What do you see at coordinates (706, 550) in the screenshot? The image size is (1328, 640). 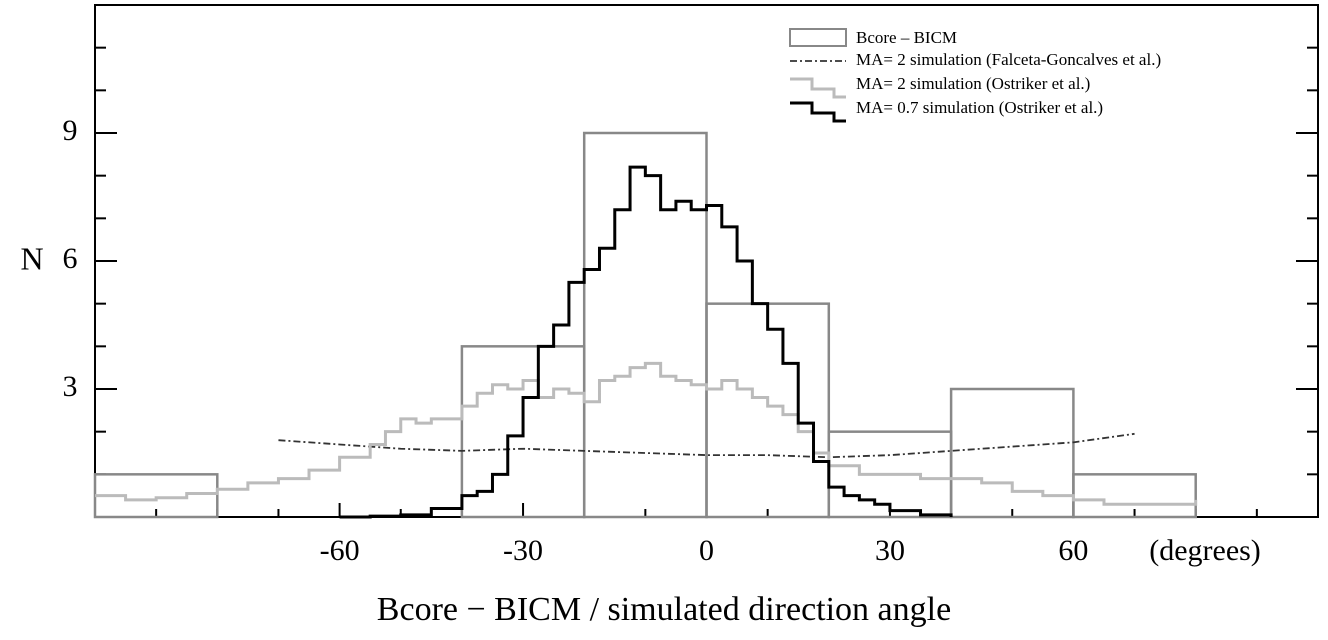 I see `x-tick-label: 0` at bounding box center [706, 550].